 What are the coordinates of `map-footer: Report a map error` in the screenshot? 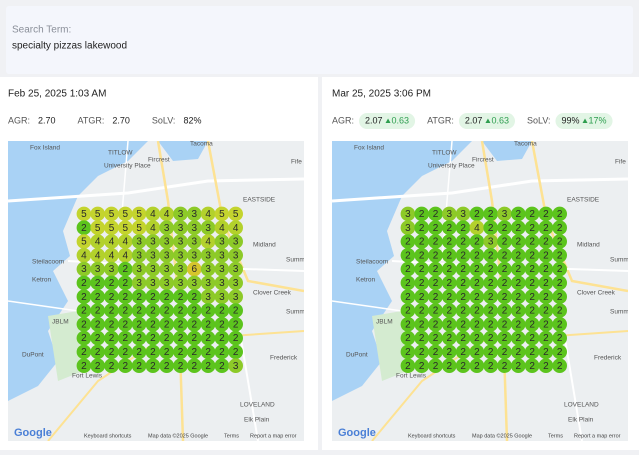 It's located at (273, 436).